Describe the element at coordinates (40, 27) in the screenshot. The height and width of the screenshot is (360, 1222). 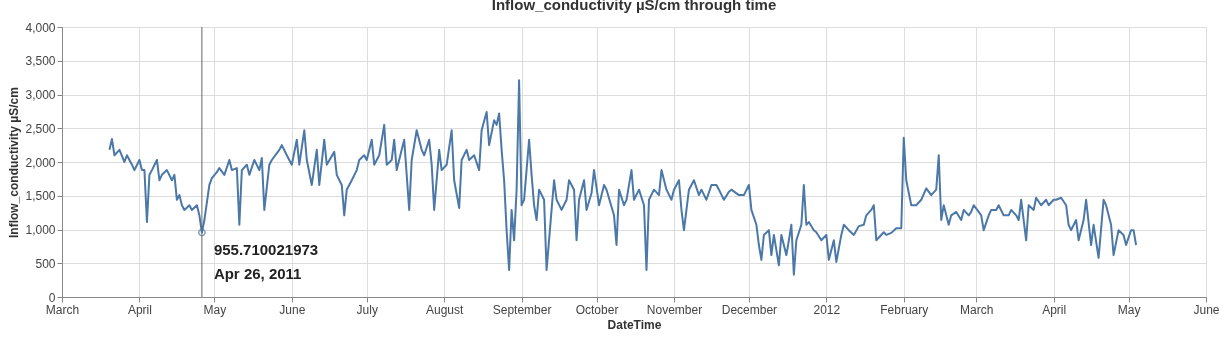
I see `y-tick-label: 4,000` at that location.